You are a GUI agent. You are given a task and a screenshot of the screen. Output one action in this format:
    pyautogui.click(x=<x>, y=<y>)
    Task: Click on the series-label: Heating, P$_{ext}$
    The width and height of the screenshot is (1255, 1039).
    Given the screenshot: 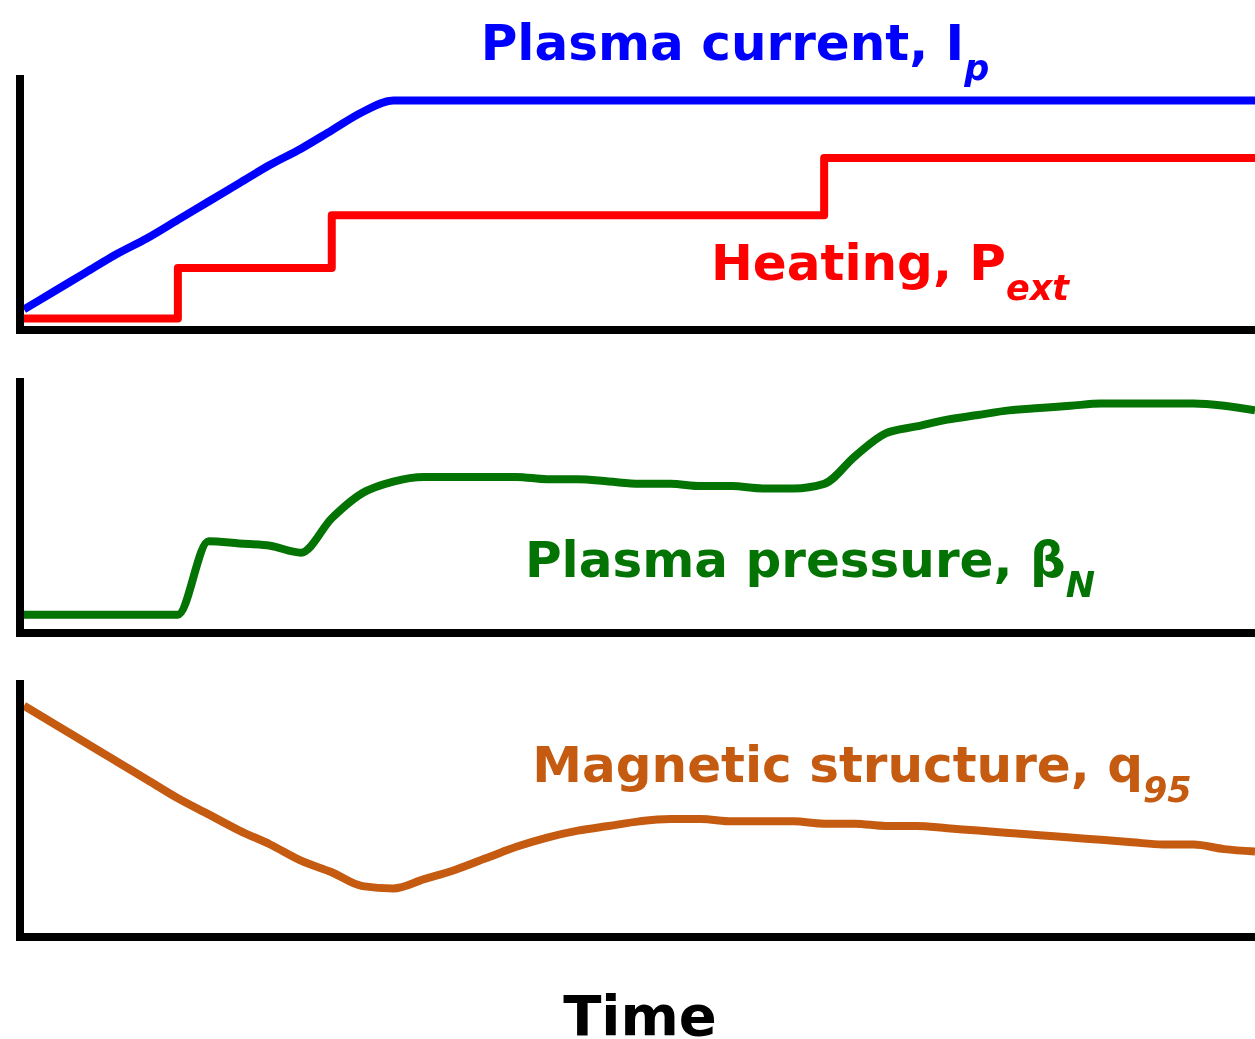 What is the action you would take?
    pyautogui.click(x=890, y=271)
    